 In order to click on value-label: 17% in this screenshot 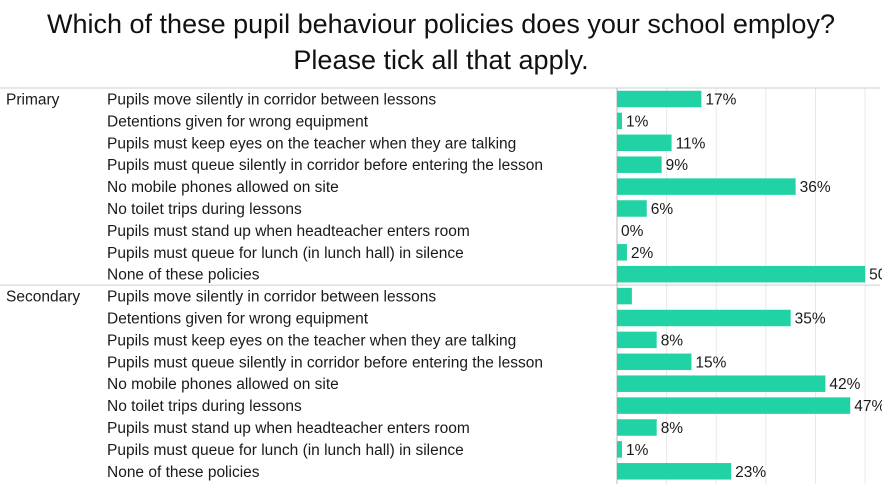, I will do `click(720, 100)`.